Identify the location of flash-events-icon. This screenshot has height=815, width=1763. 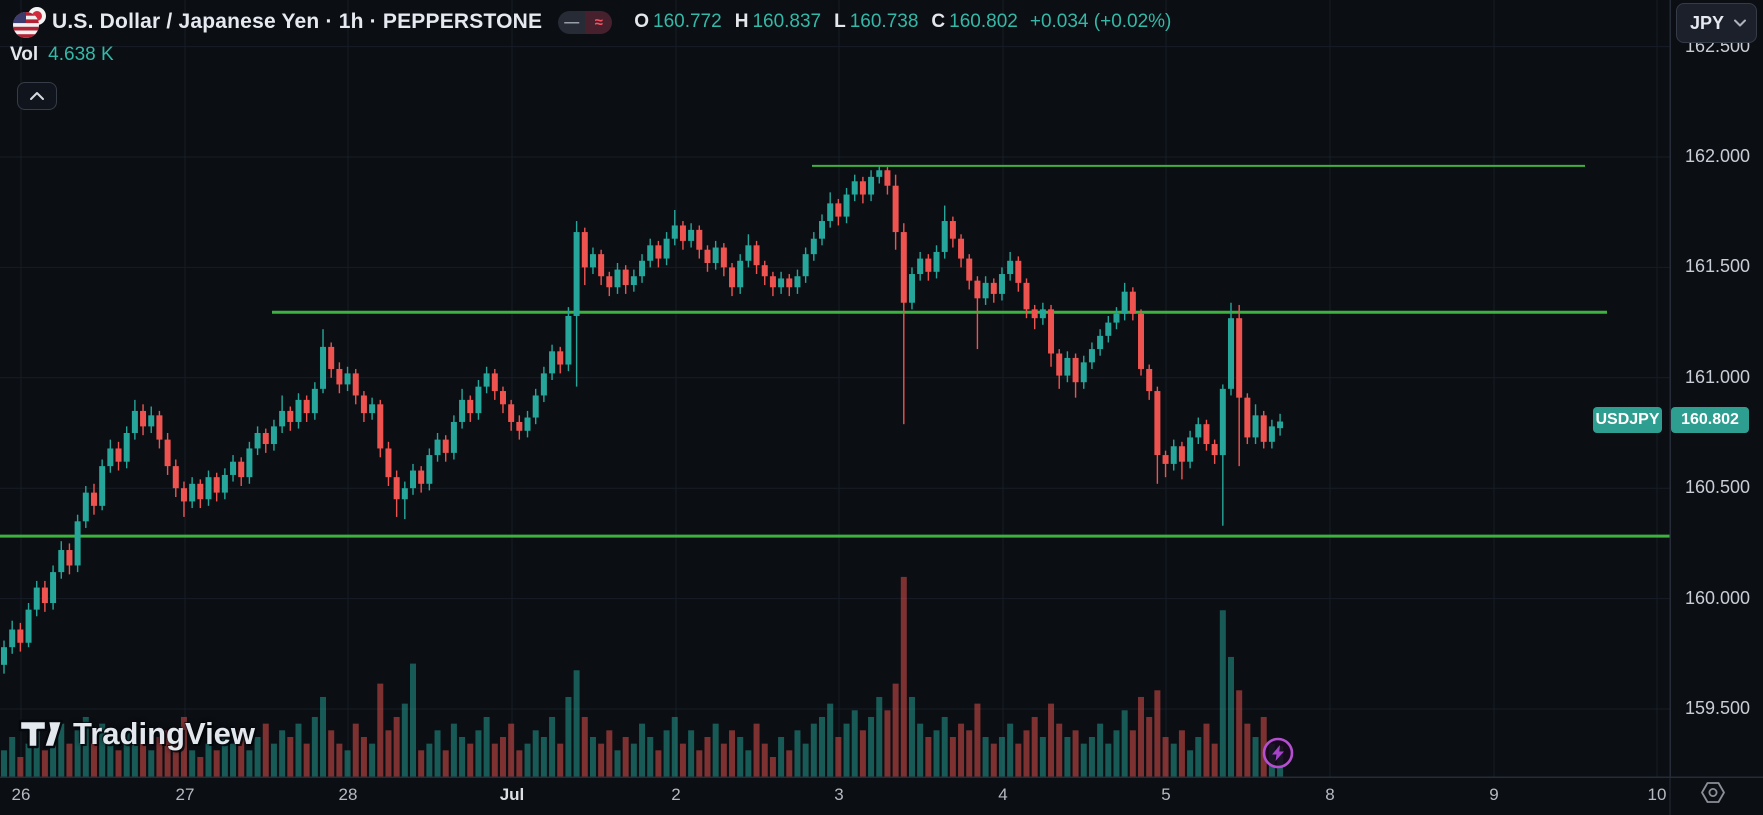
(1278, 753).